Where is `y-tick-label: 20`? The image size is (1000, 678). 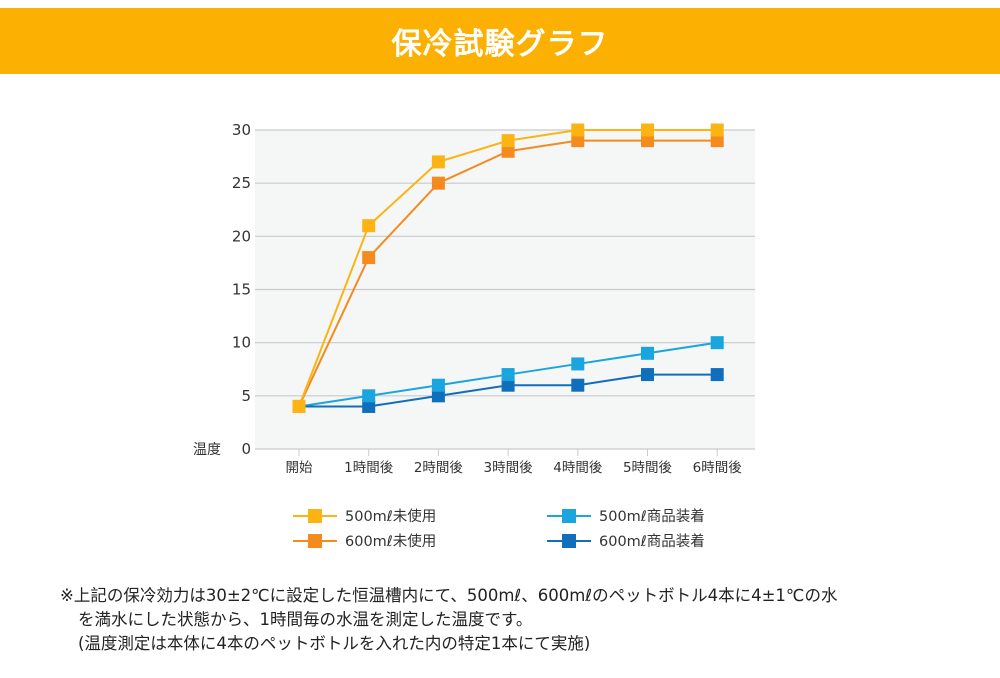 y-tick-label: 20 is located at coordinates (241, 236).